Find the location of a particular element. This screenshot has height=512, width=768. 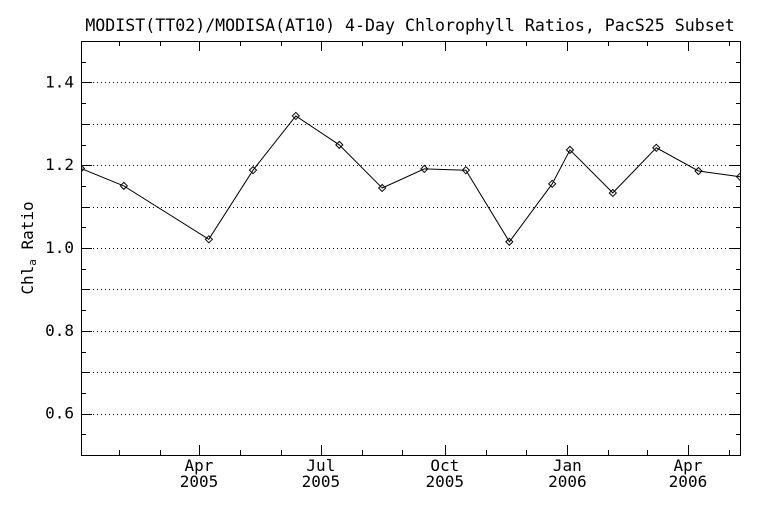

y-axis-title: Chla Ratio is located at coordinates (28, 247).